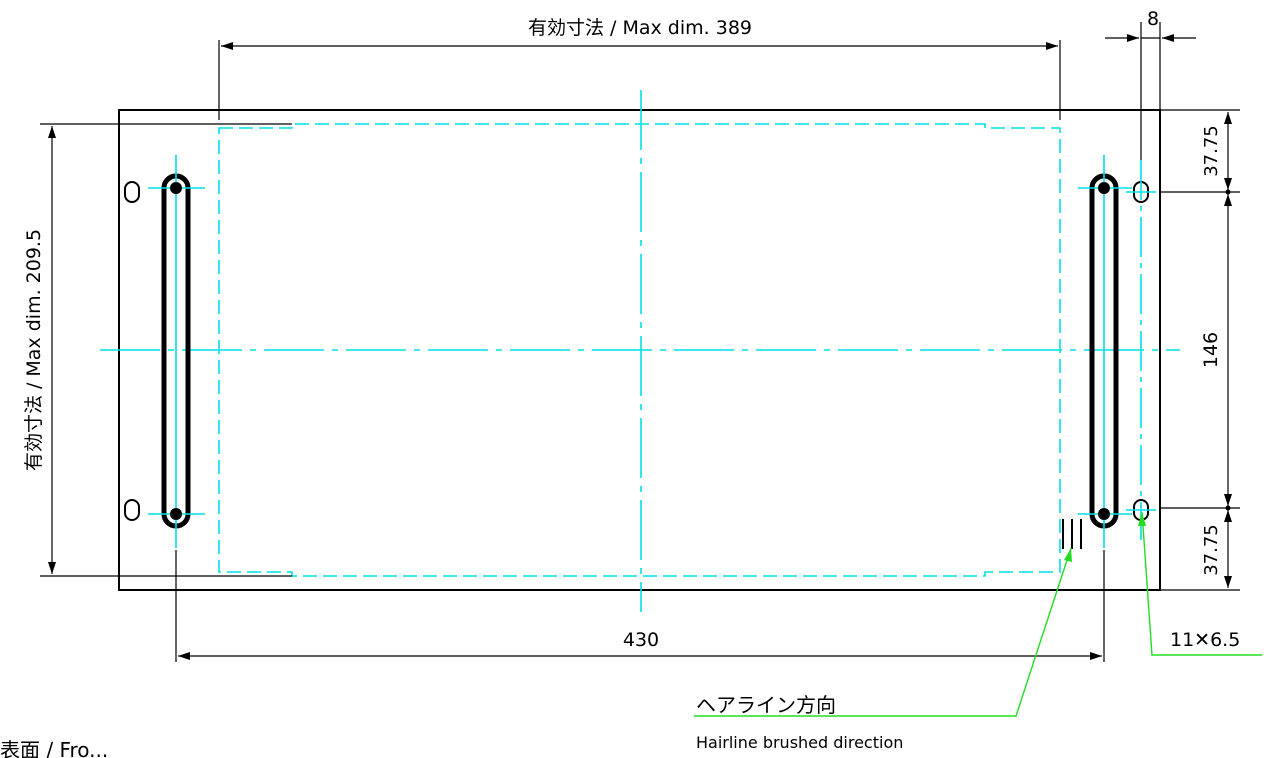 Image resolution: width=1264 pixels, height=758 pixels. What do you see at coordinates (1153, 19) in the screenshot?
I see `dim-top-8-label: 8` at bounding box center [1153, 19].